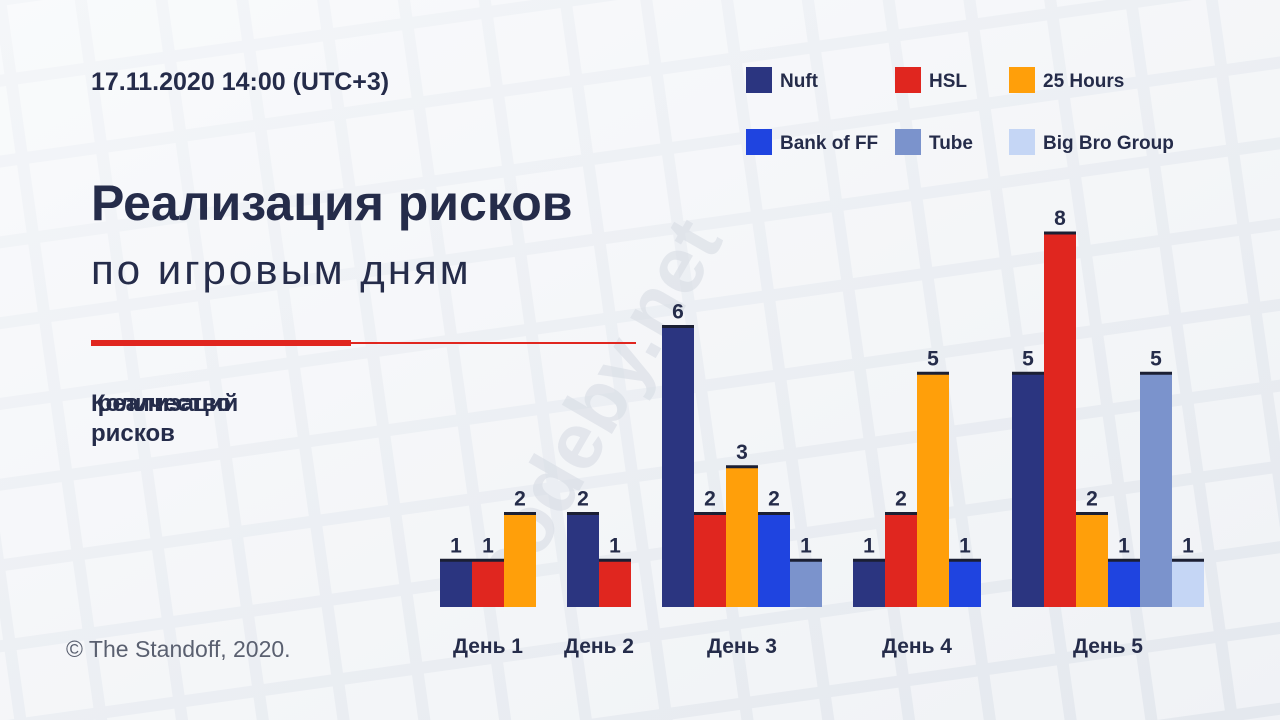 Image resolution: width=1280 pixels, height=720 pixels. Describe the element at coordinates (1108, 143) in the screenshot. I see `legend-label: Big Bro Group` at that location.